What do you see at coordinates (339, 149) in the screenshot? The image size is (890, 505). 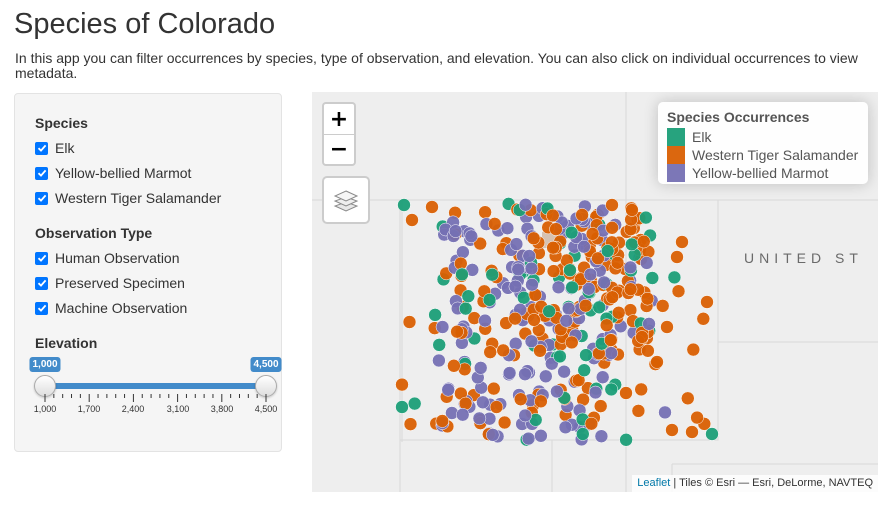 I see `zoom-out-button: −` at bounding box center [339, 149].